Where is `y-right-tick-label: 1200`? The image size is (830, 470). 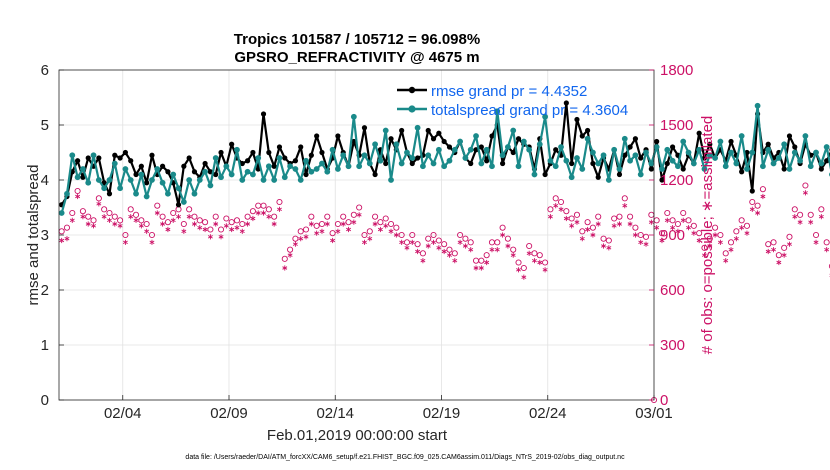
y-right-tick-label: 1200 is located at coordinates (676, 180).